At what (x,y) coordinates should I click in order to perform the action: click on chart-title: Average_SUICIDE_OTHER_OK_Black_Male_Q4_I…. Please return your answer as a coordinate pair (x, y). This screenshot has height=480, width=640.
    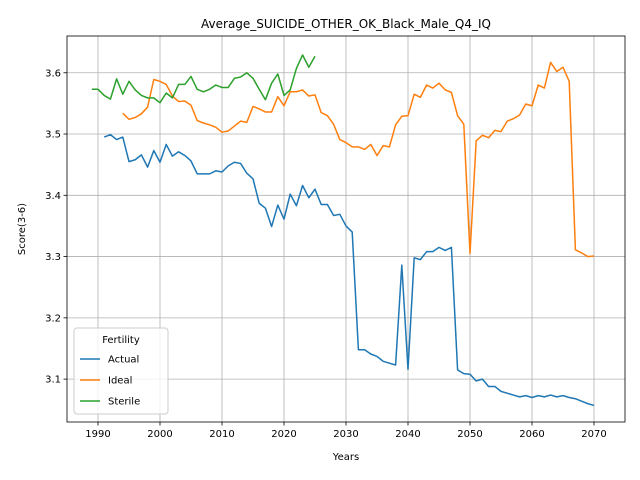
    Looking at the image, I should click on (346, 24).